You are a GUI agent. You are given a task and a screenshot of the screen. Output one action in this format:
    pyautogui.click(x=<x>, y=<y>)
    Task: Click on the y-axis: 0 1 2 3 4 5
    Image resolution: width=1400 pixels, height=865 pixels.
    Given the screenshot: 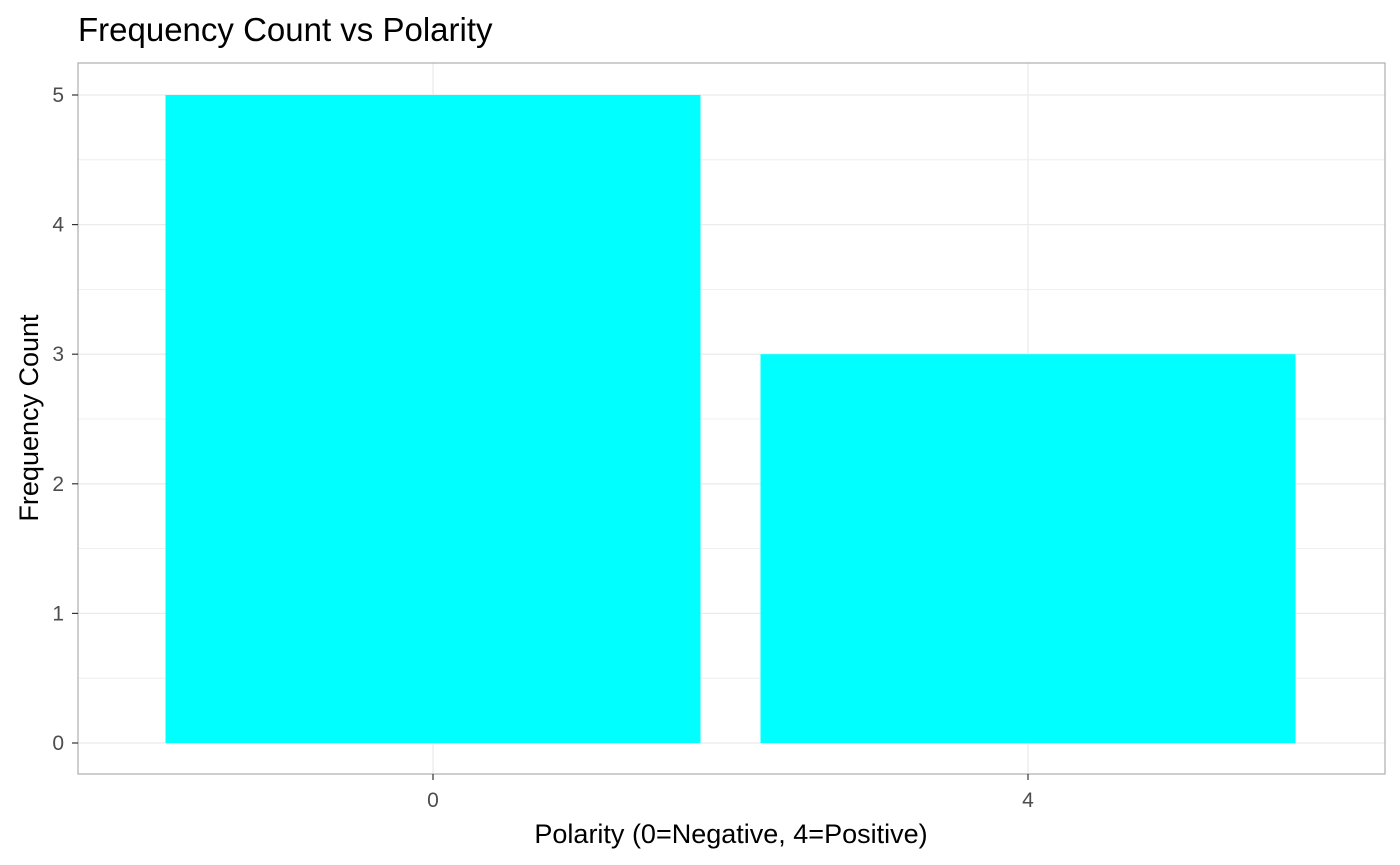 What is the action you would take?
    pyautogui.click(x=65, y=419)
    